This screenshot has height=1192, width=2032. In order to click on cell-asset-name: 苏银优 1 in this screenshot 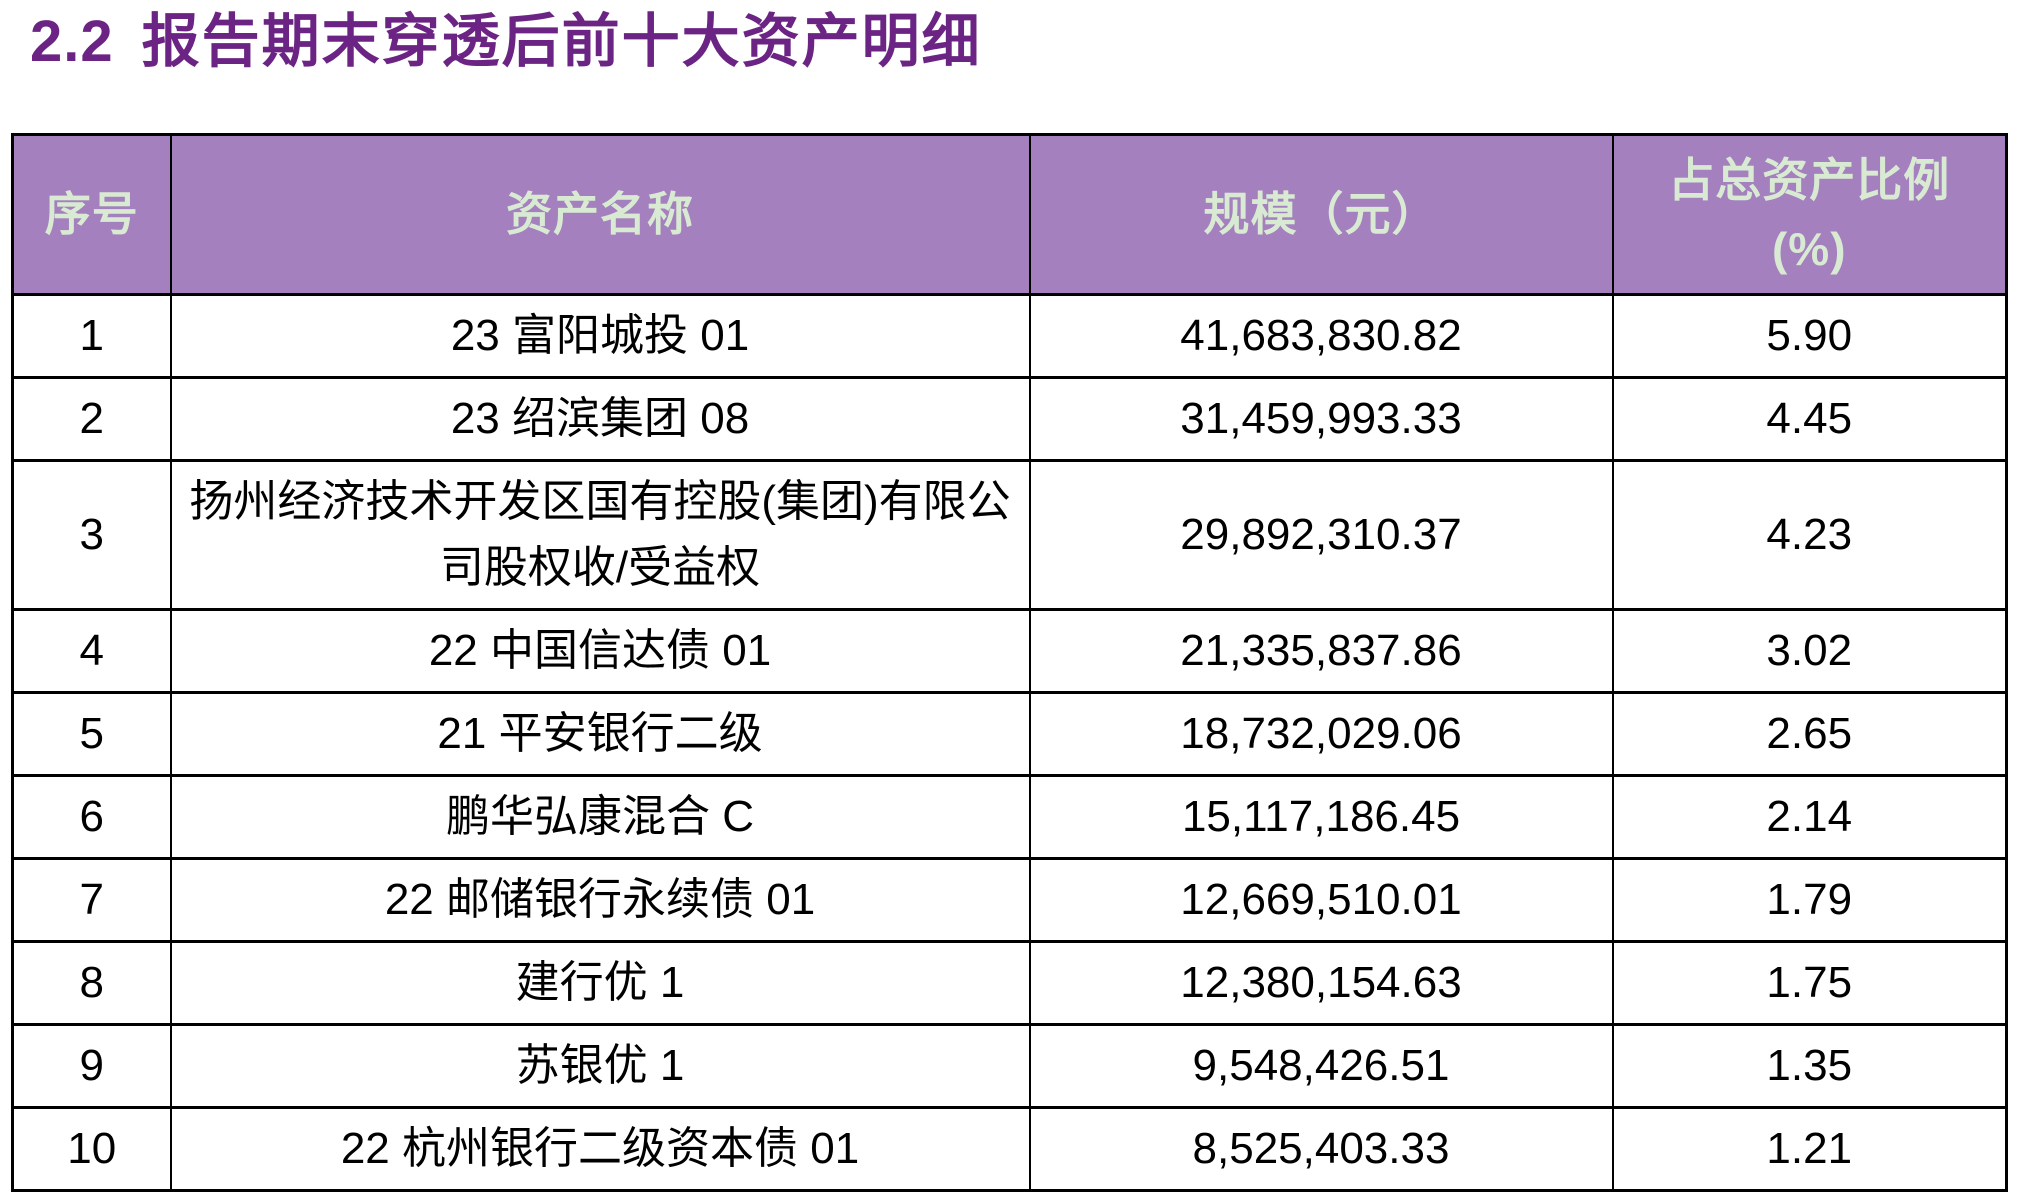, I will do `click(600, 1066)`.